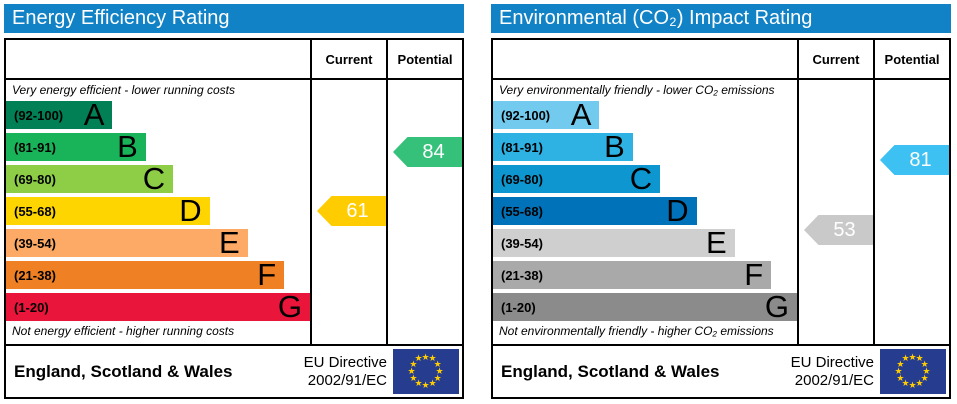  What do you see at coordinates (838, 230) in the screenshot?
I see `current-rating-arrow: 53` at bounding box center [838, 230].